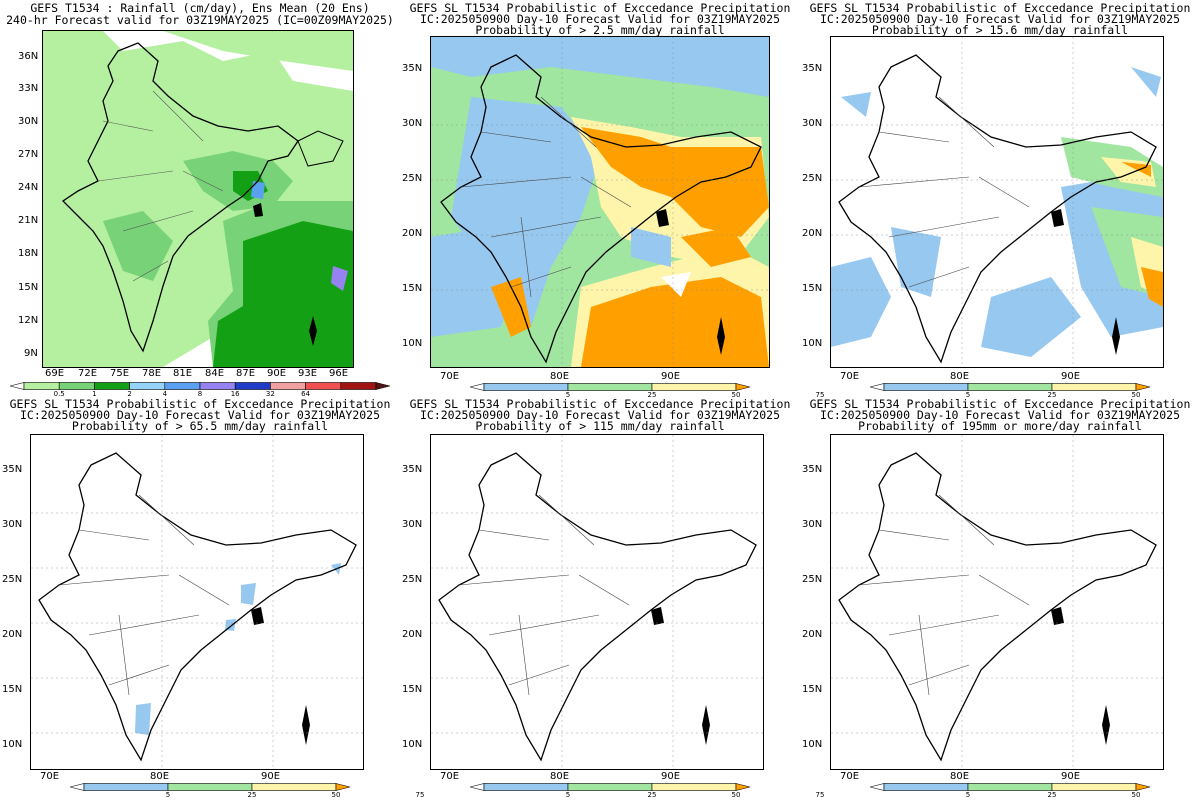 The image size is (1200, 800). I want to click on colorbar-tick-label: 32, so click(270, 394).